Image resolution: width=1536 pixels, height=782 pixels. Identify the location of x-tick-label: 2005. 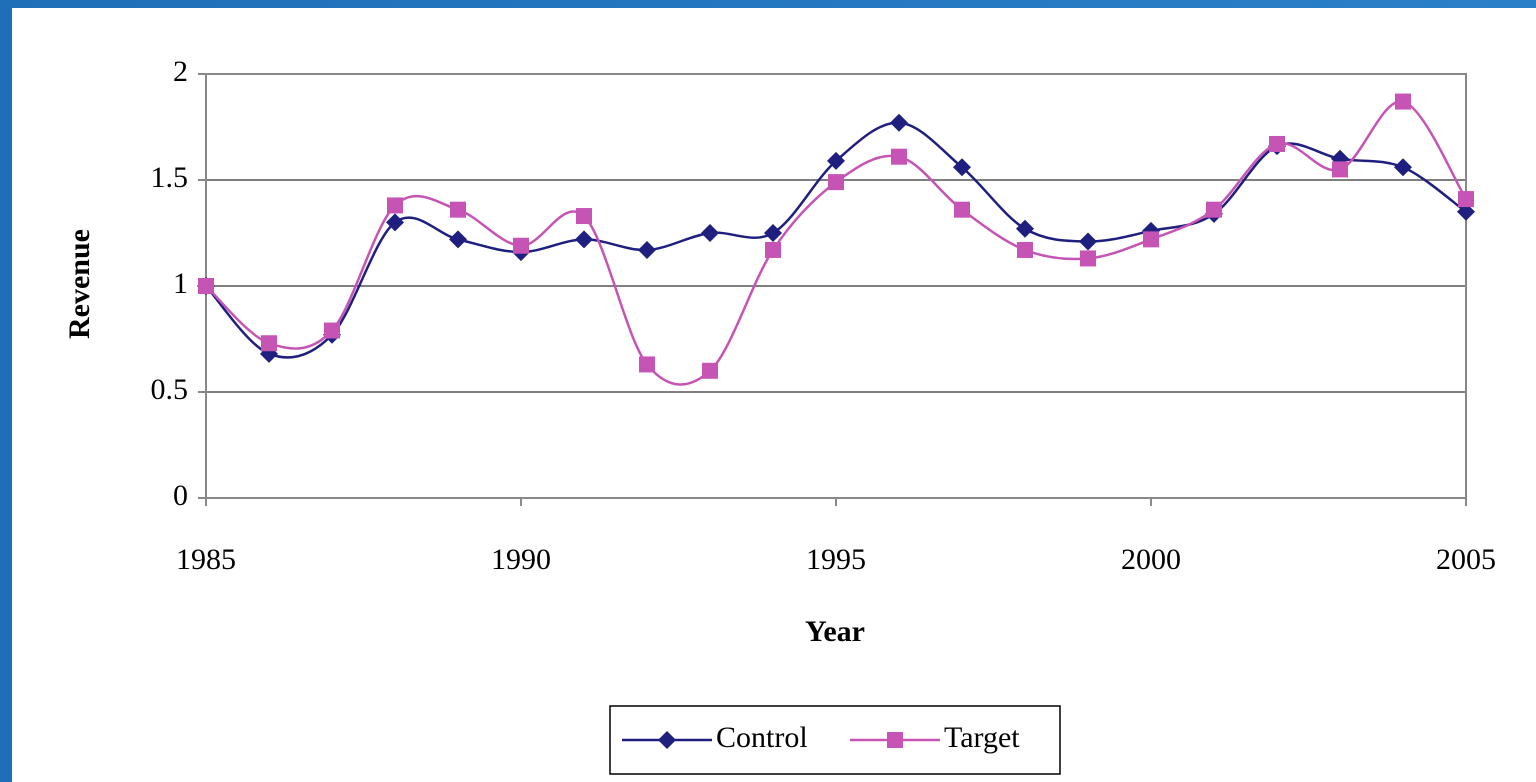
(1466, 559).